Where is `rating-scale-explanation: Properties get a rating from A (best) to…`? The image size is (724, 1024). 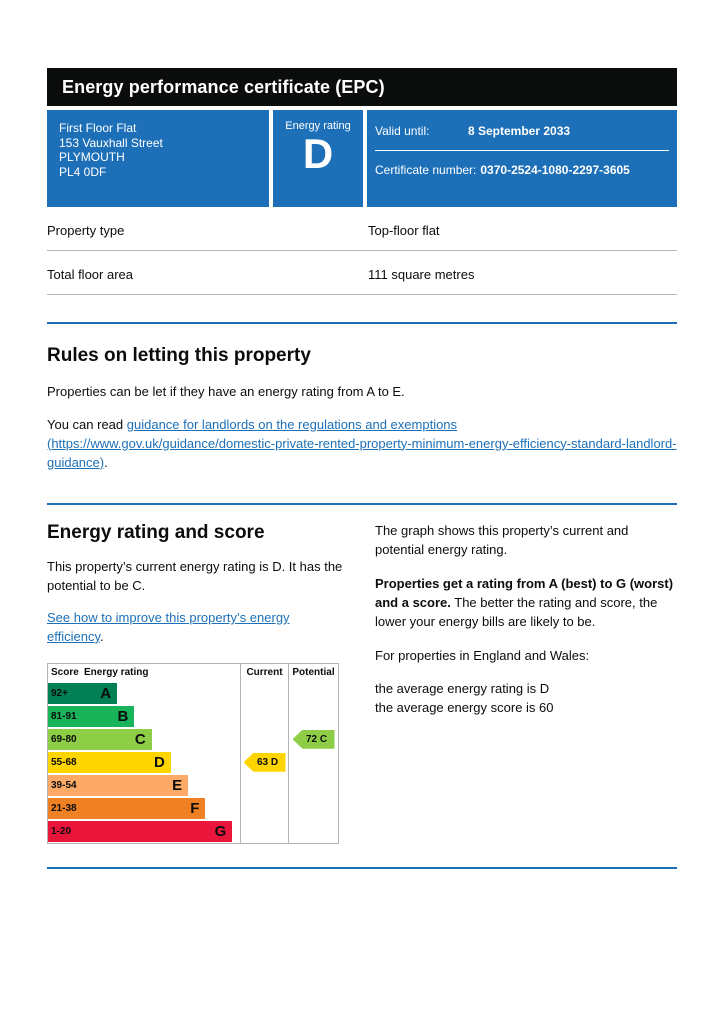
rating-scale-explanation: Properties get a rating from A (best) to… is located at coordinates (526, 603).